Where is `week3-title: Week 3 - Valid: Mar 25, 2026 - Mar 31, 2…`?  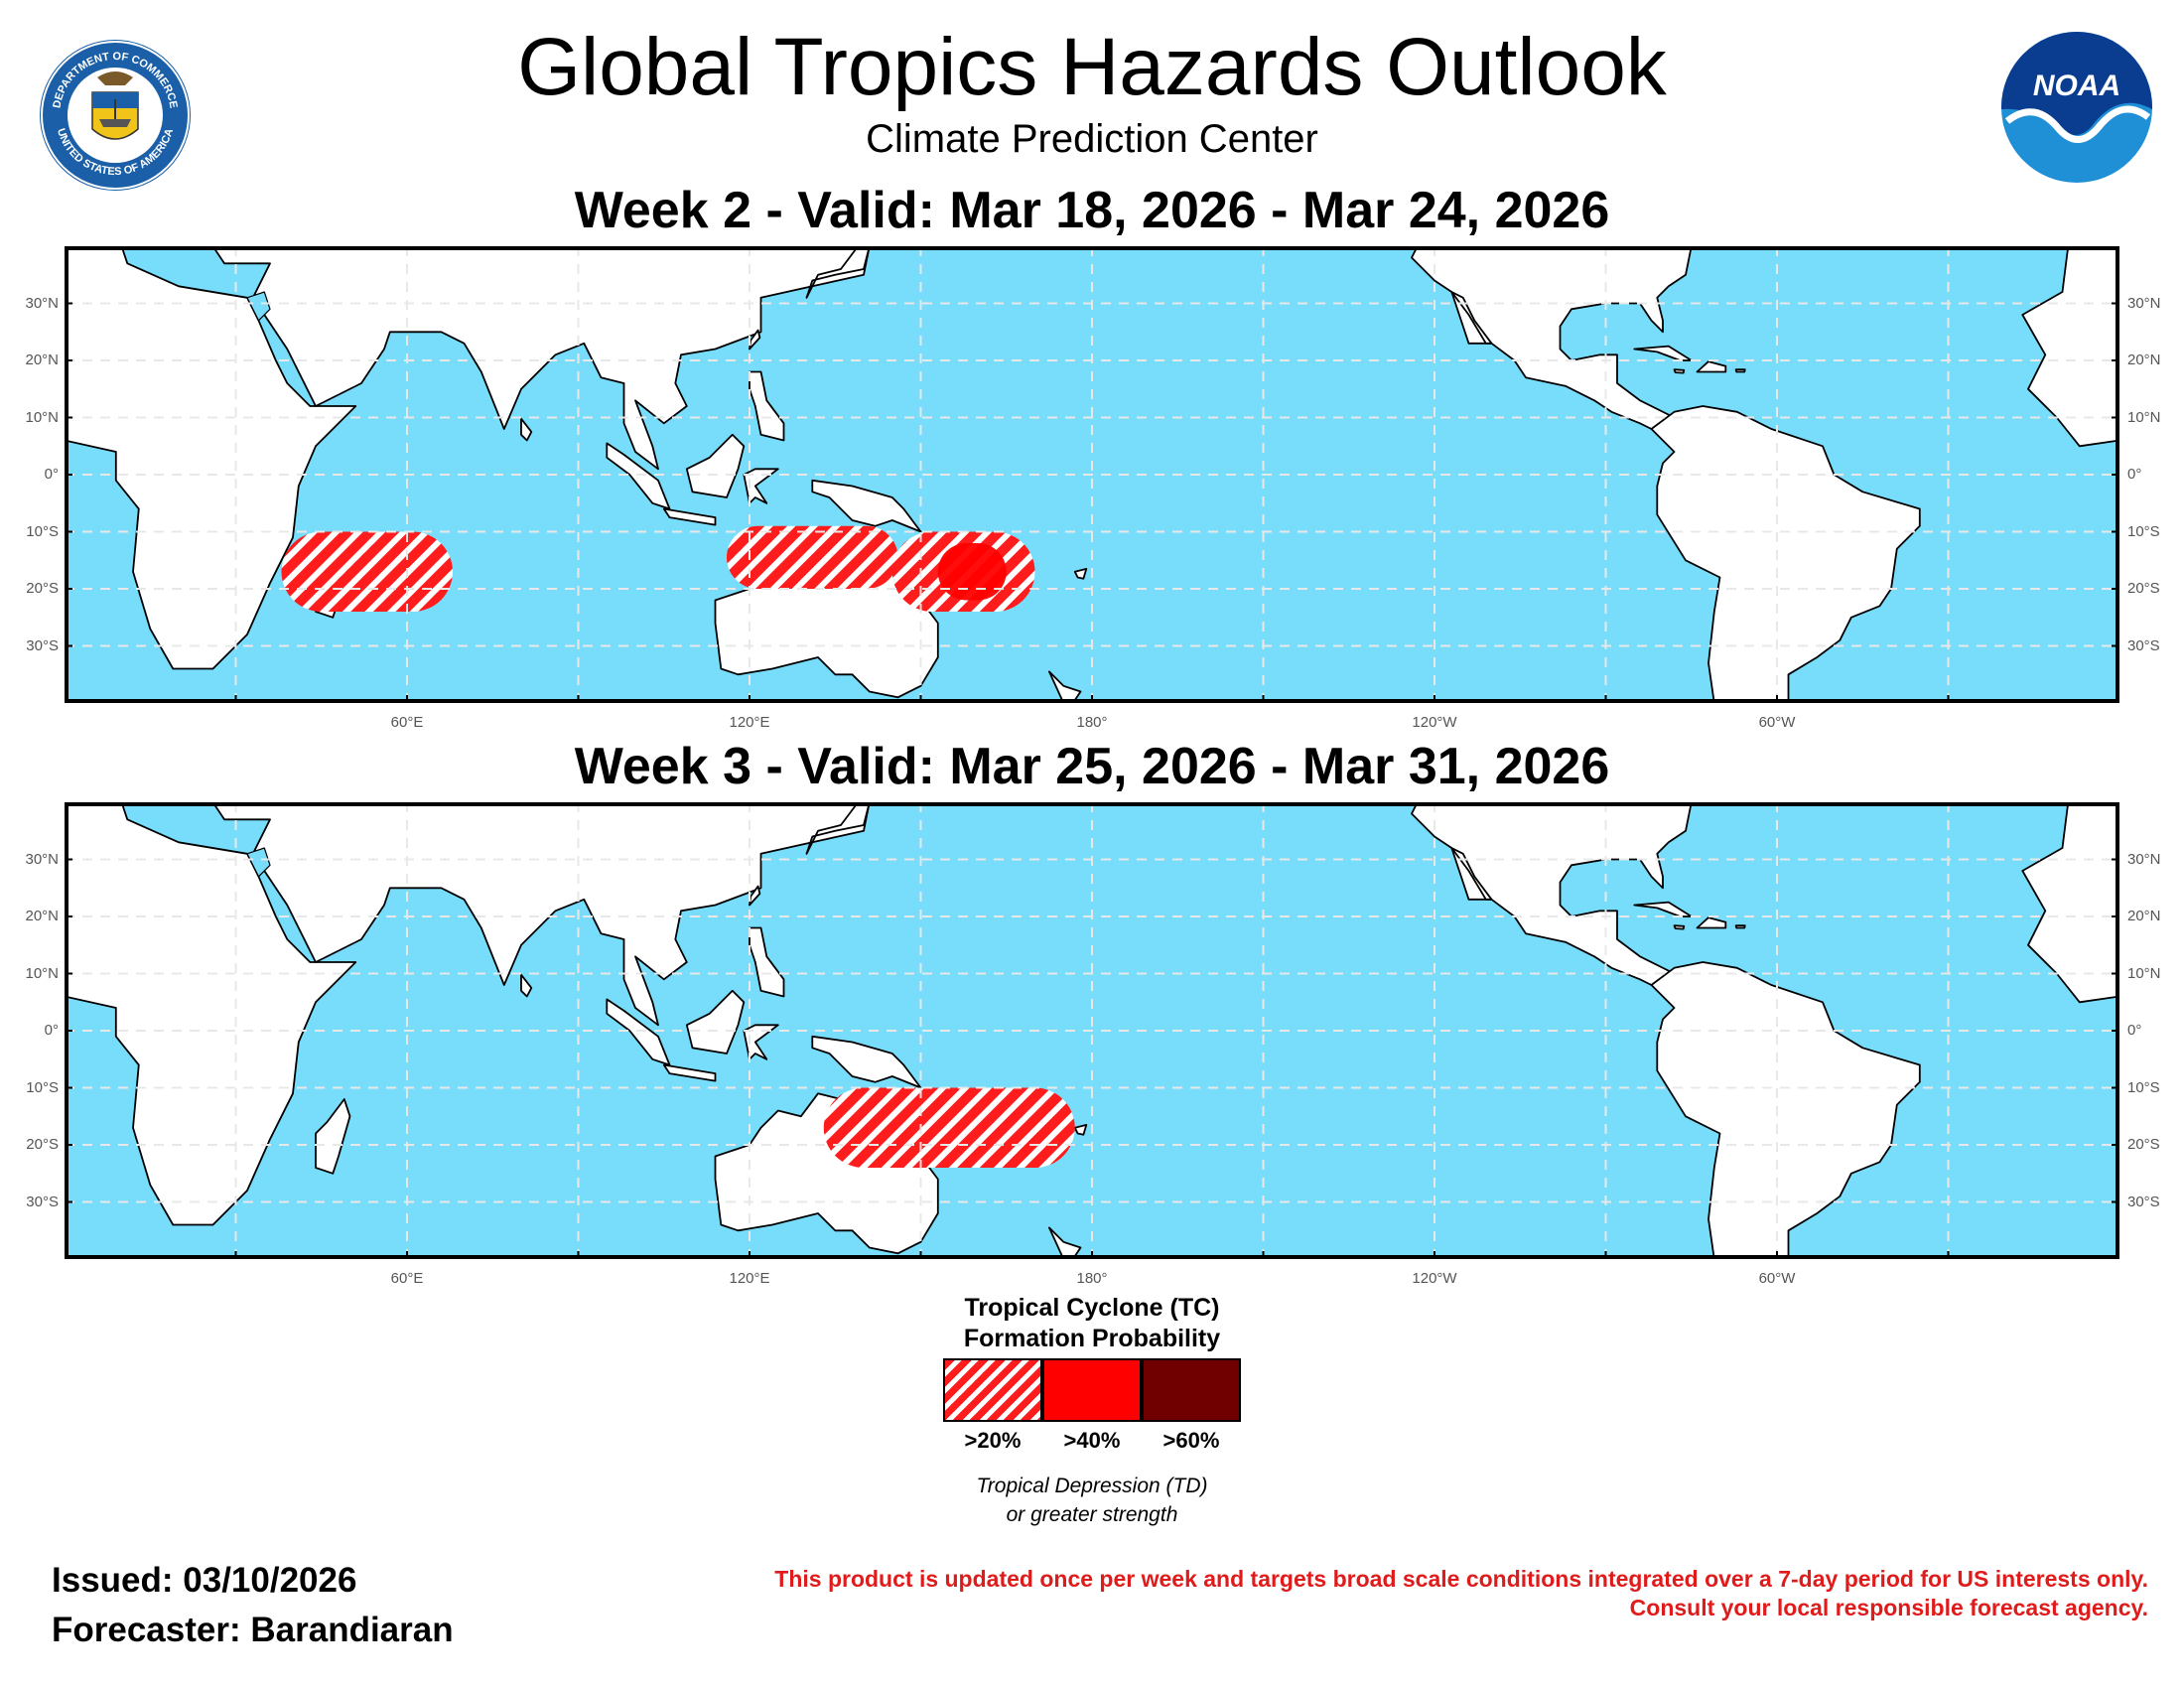
week3-title: Week 3 - Valid: Mar 25, 2026 - Mar 31, 2… is located at coordinates (1092, 766).